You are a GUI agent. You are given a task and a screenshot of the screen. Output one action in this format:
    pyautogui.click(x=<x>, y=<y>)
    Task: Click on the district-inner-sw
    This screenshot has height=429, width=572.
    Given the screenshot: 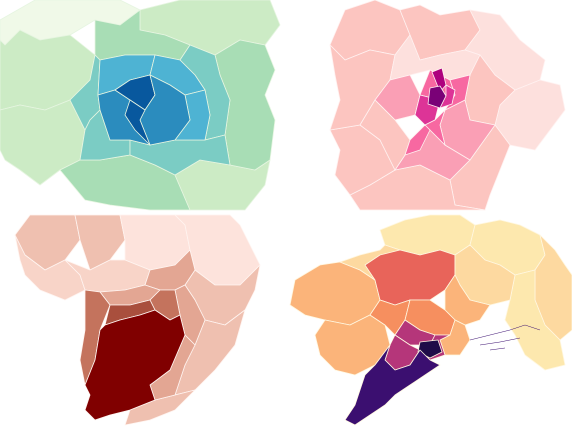 What is the action you would take?
    pyautogui.click(x=417, y=140)
    